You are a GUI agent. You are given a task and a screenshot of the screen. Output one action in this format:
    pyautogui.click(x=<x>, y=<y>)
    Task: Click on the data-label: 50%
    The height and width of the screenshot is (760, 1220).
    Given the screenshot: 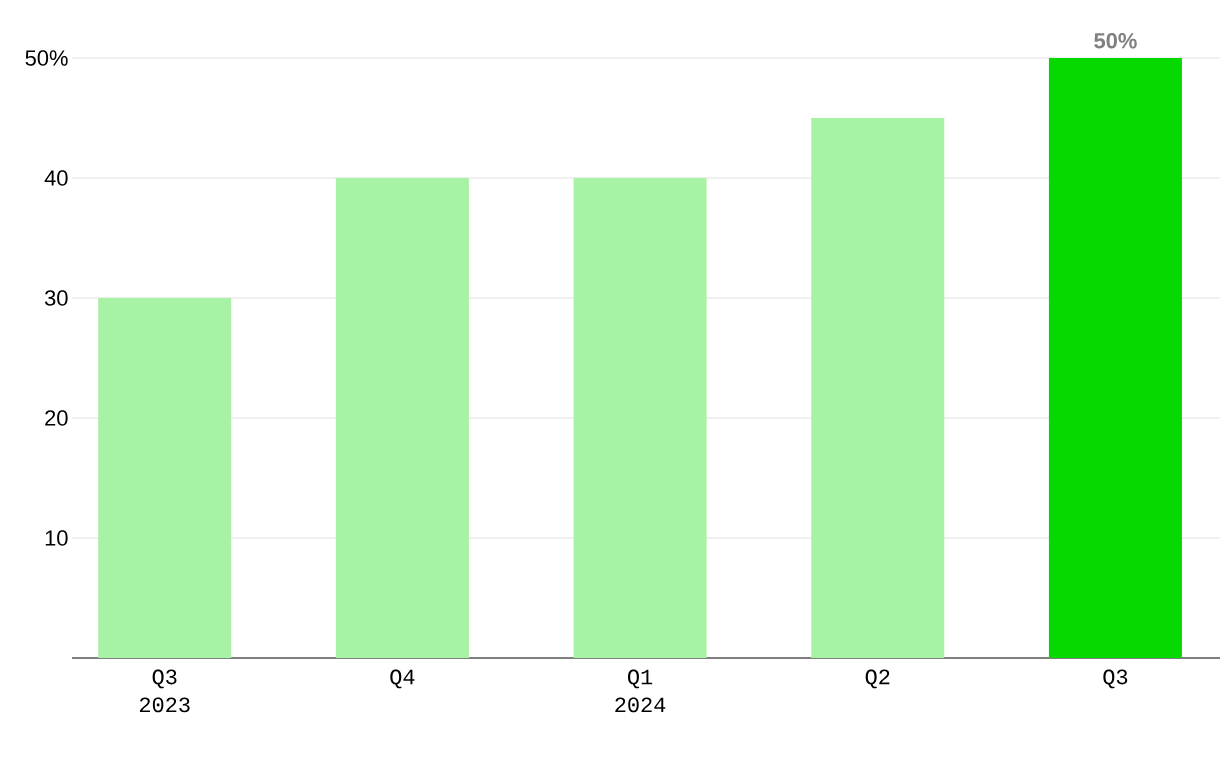 What is the action you would take?
    pyautogui.click(x=1115, y=40)
    